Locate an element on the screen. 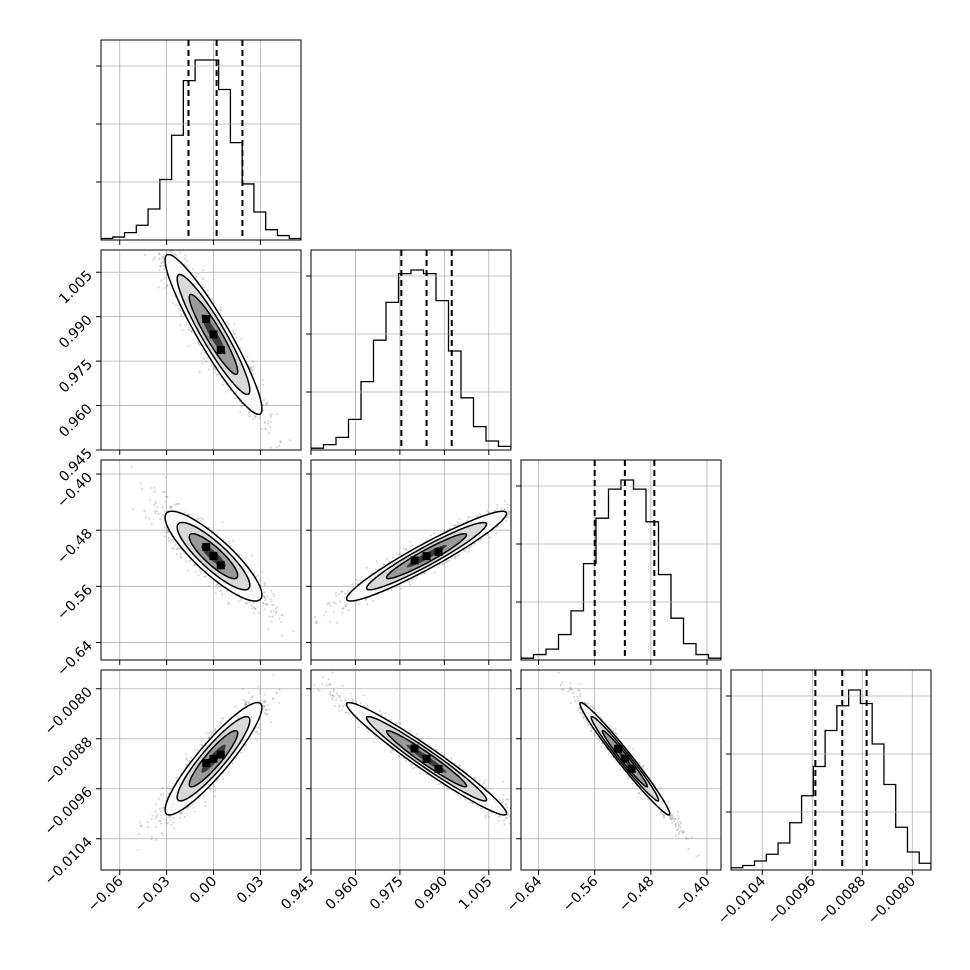 This screenshot has height=970, width=970. y-tick-label: −0.64 is located at coordinates (75, 659).